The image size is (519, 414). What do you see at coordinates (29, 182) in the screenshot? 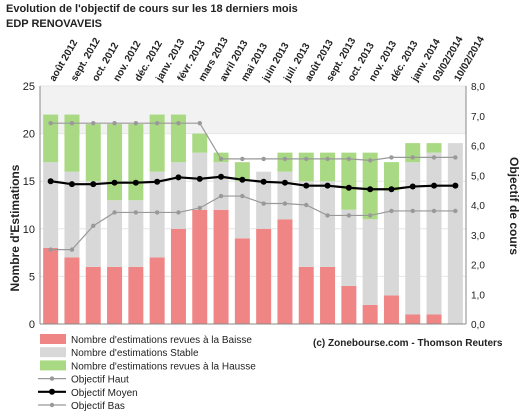
I see `left-tick-label-3: 15` at bounding box center [29, 182].